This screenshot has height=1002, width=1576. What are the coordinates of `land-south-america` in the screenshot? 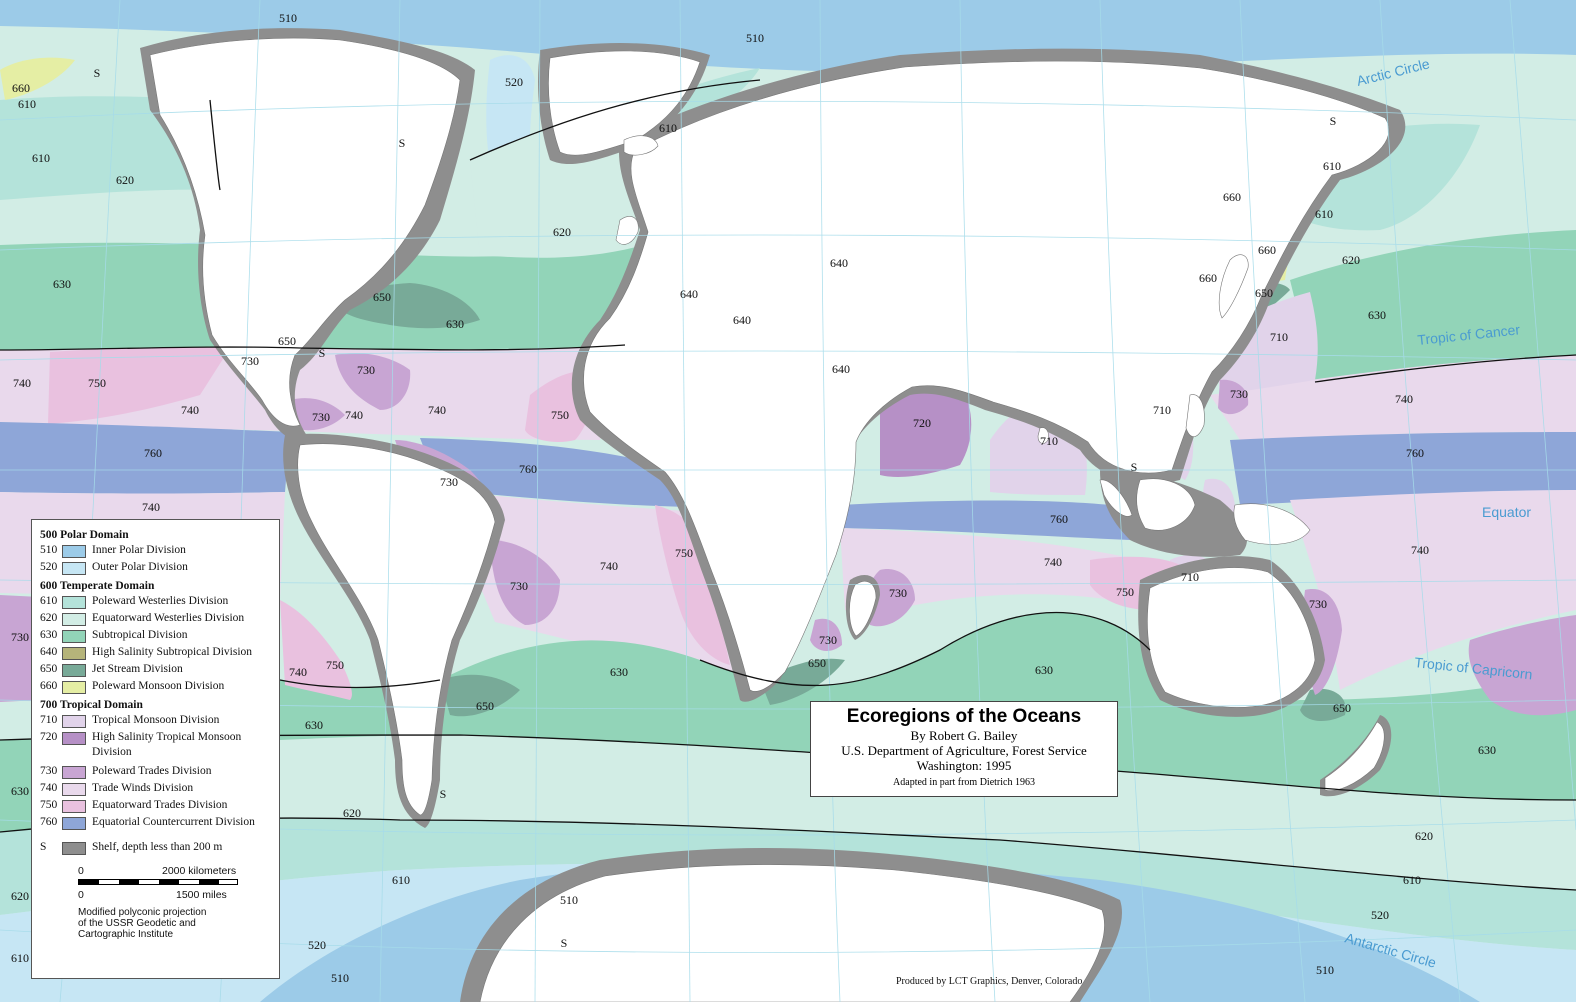 It's located at (396, 629).